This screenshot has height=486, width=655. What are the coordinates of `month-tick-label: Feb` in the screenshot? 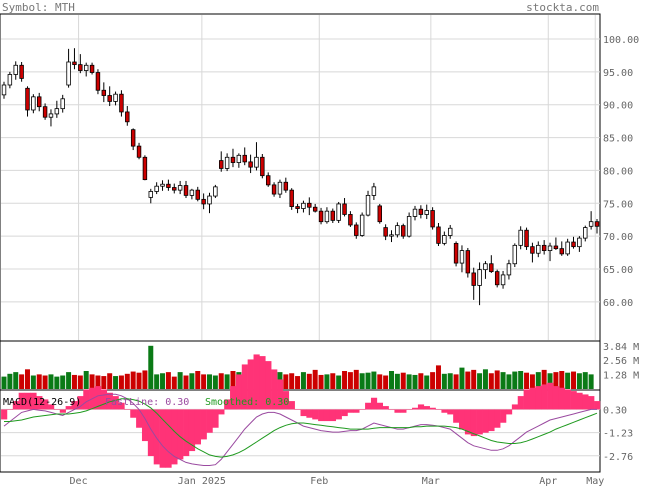 It's located at (319, 481).